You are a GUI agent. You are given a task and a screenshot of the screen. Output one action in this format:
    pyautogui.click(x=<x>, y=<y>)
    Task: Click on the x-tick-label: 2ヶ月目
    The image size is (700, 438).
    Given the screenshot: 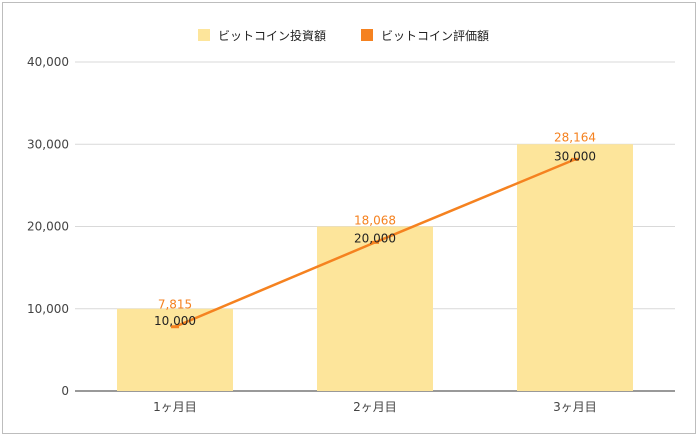 What is the action you would take?
    pyautogui.click(x=375, y=407)
    